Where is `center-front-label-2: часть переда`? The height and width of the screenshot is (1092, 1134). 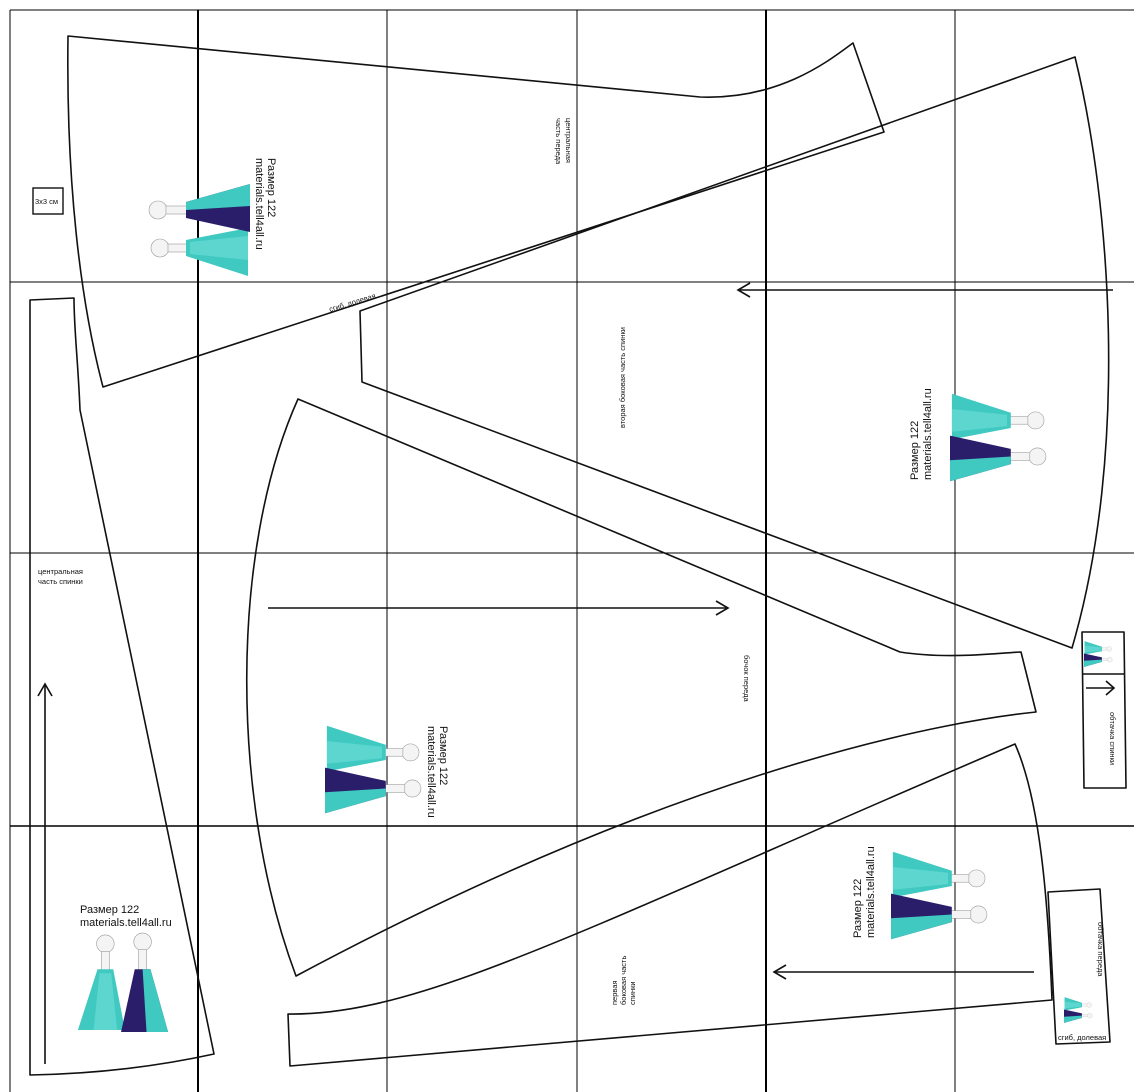
center-front-label-2: часть переда is located at coordinates (558, 141).